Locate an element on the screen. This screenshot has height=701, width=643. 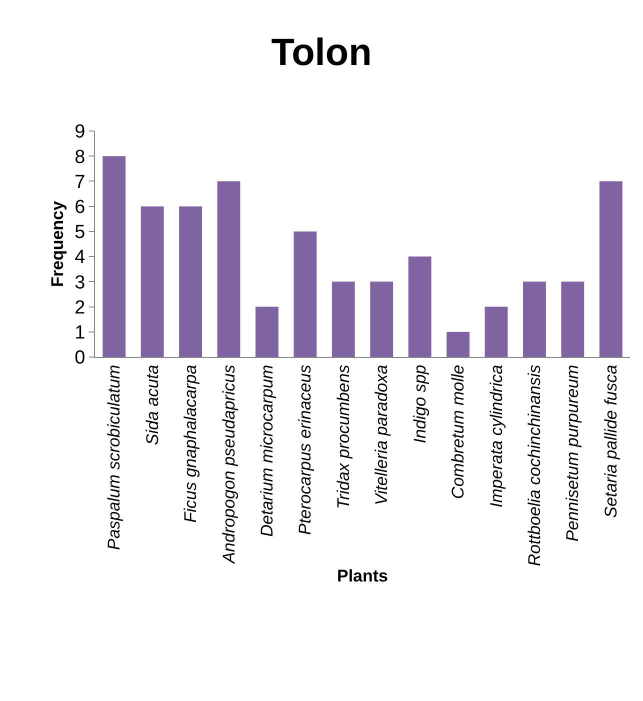
x-tick-label: Imperata cylindrica is located at coordinates (496, 436).